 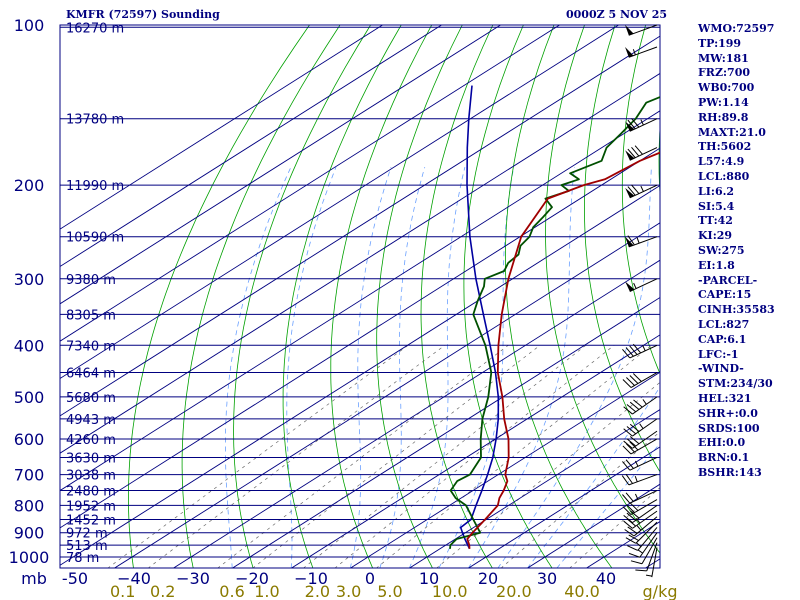 What do you see at coordinates (95, 120) in the screenshot?
I see `height-label: 13780 m` at bounding box center [95, 120].